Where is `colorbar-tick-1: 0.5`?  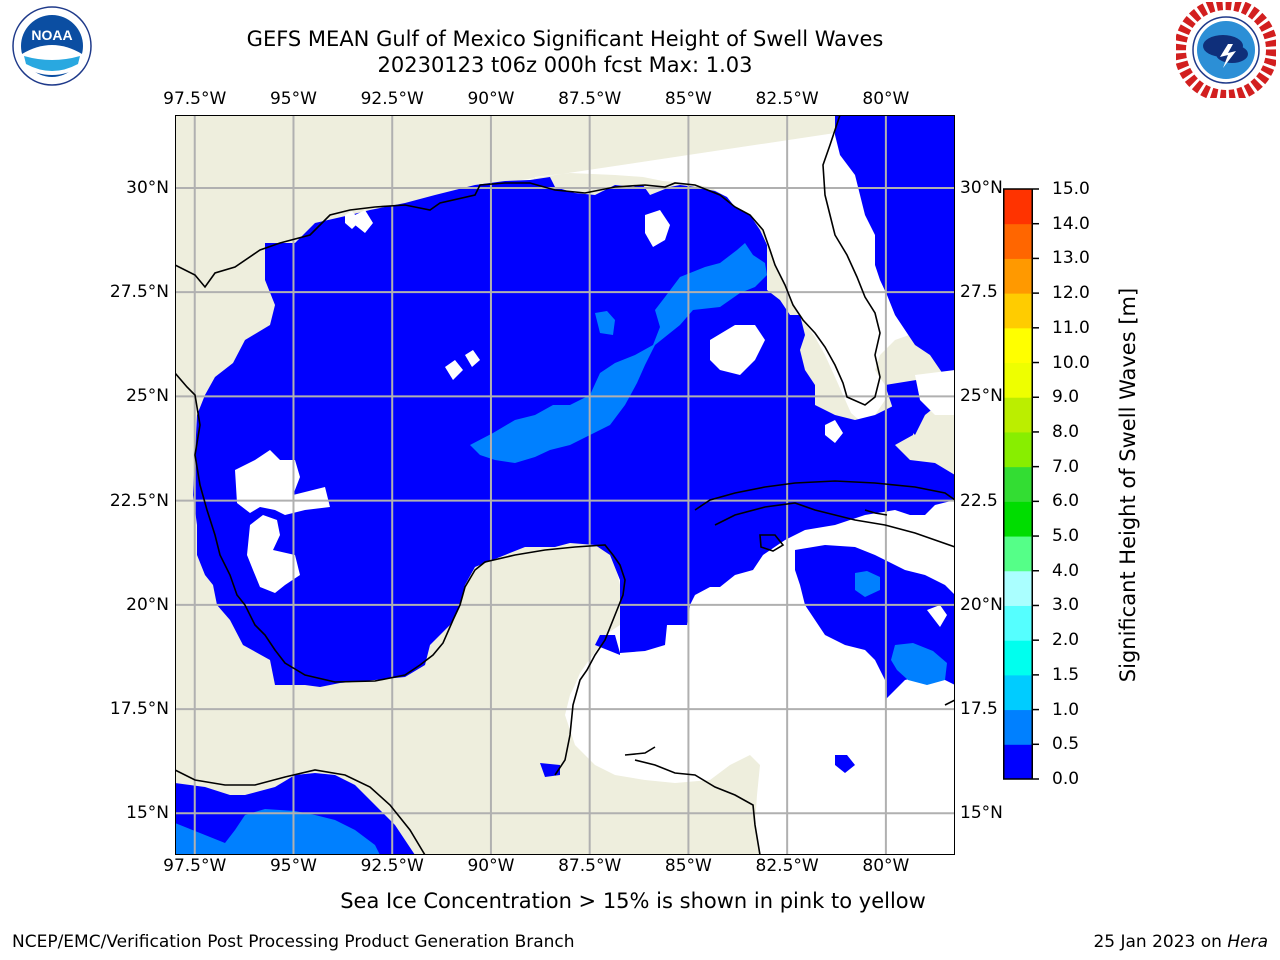
colorbar-tick-1: 0.5 is located at coordinates (1066, 744).